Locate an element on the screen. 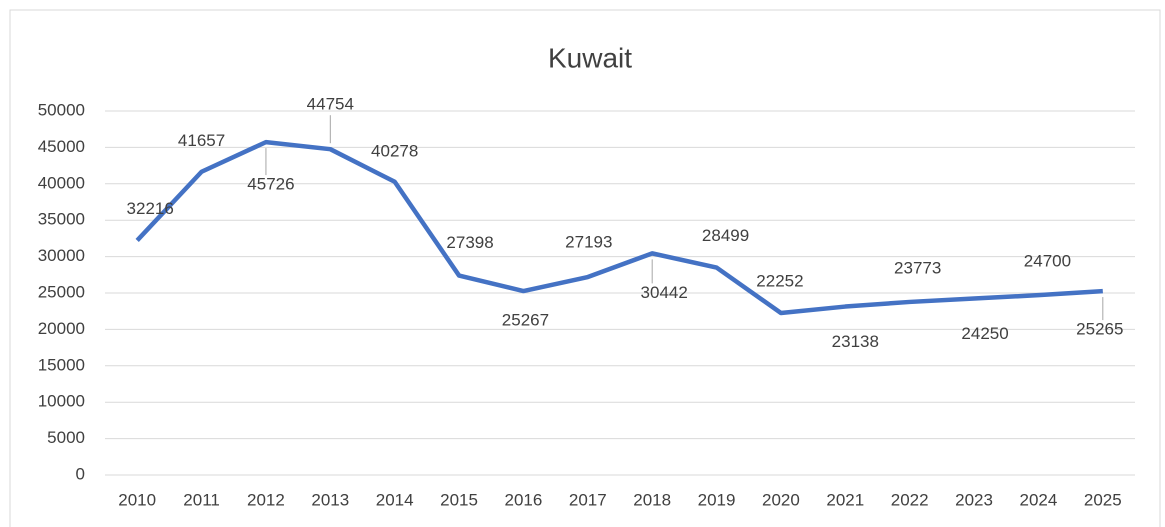 This screenshot has height=527, width=1165. x-tick-label: 2020 is located at coordinates (781, 499).